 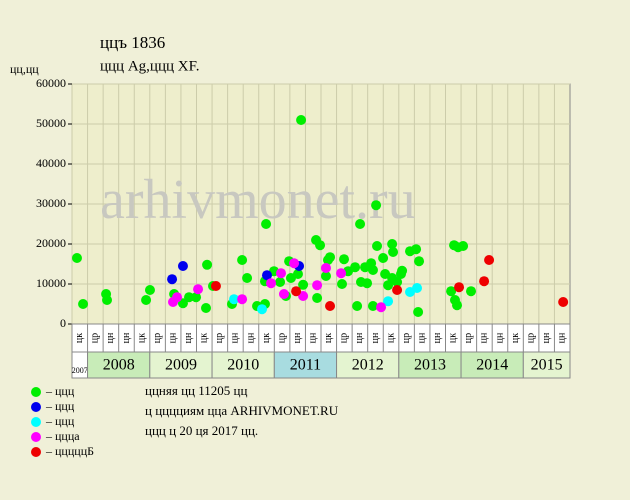 I want to click on y-tick-label: 50000, so click(x=51, y=123).